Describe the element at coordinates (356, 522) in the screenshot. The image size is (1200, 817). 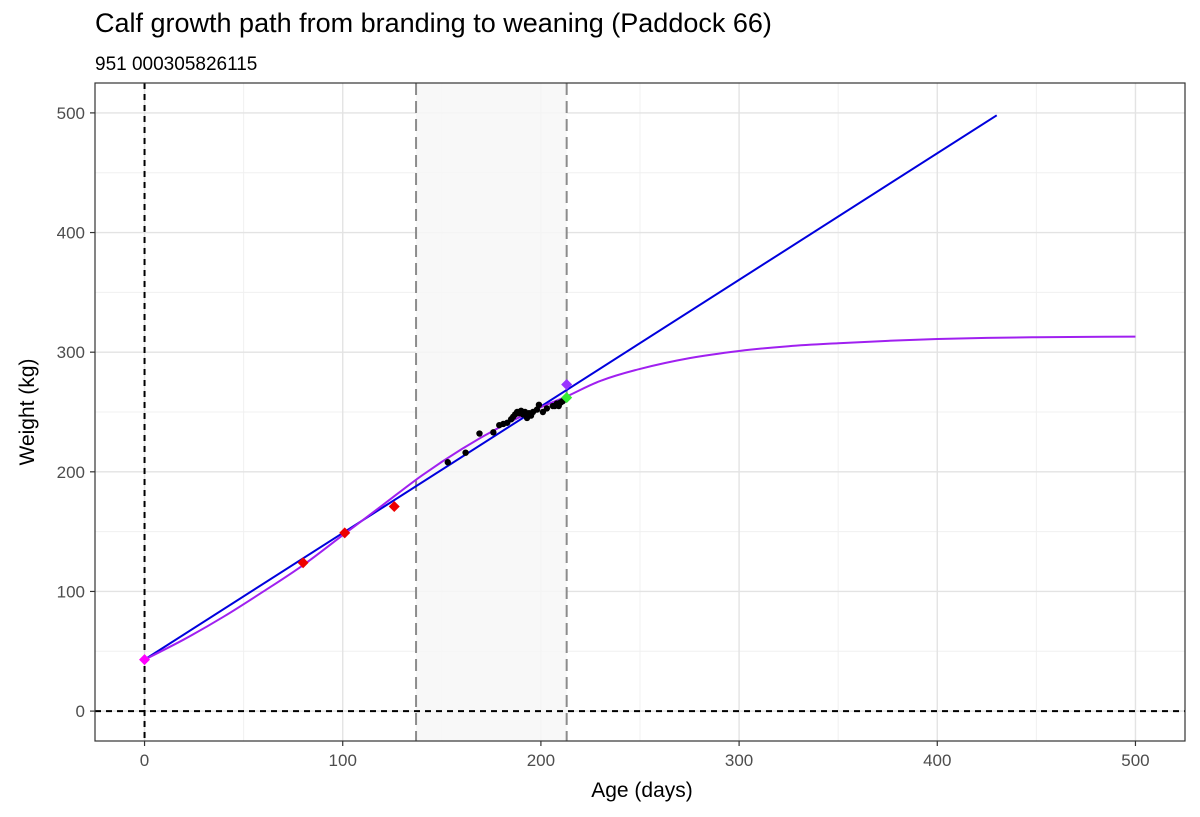
I see `series-points` at that location.